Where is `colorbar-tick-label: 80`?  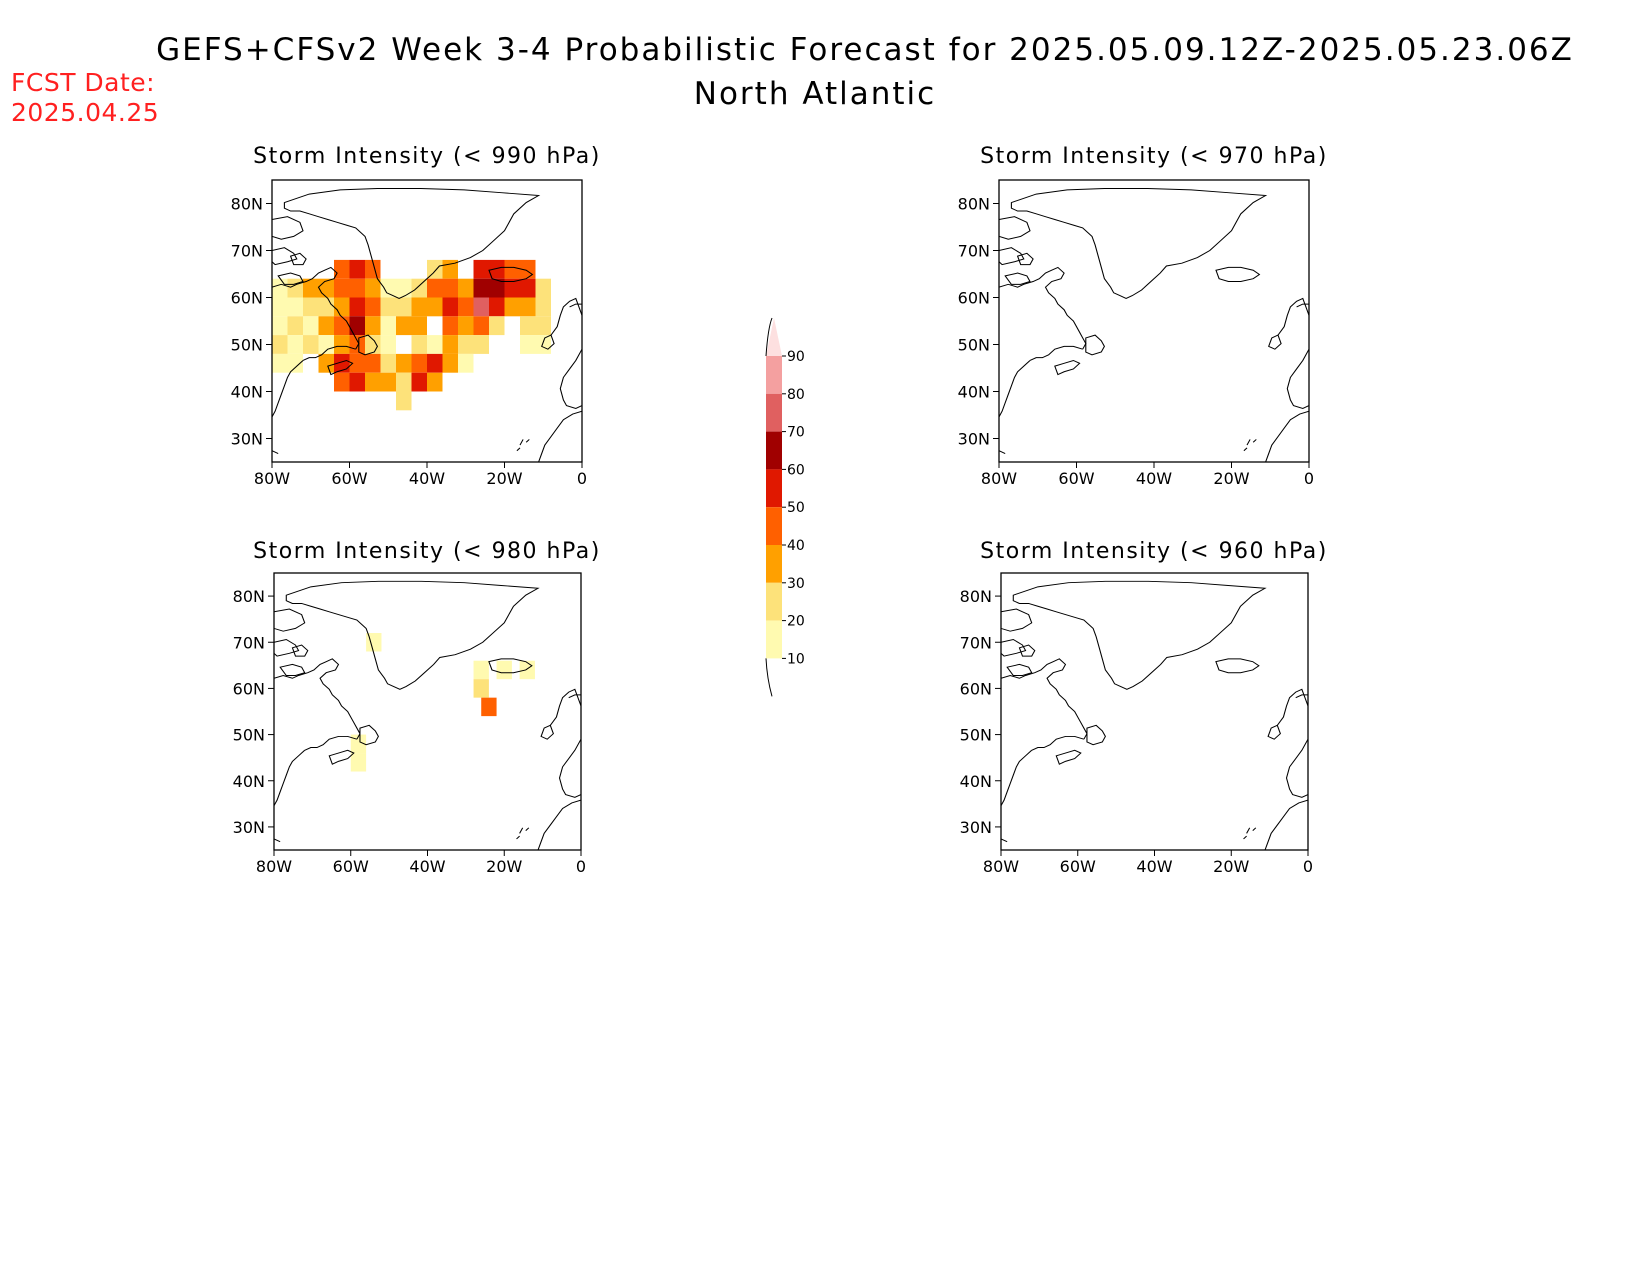 colorbar-tick-label: 80 is located at coordinates (796, 395).